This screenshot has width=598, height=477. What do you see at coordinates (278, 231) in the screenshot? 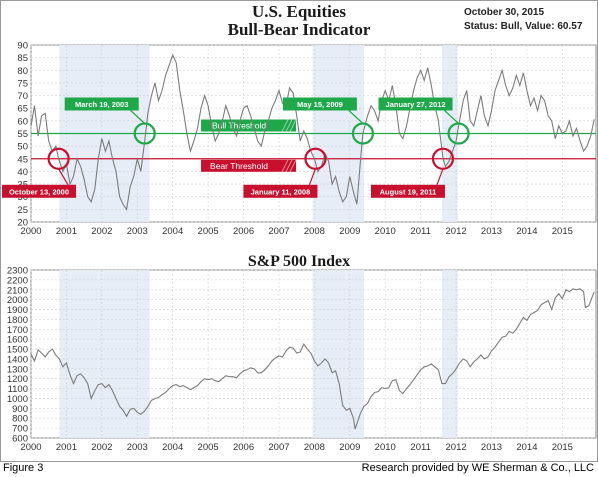
I see `bb-x-tick-label: 2007` at bounding box center [278, 231].